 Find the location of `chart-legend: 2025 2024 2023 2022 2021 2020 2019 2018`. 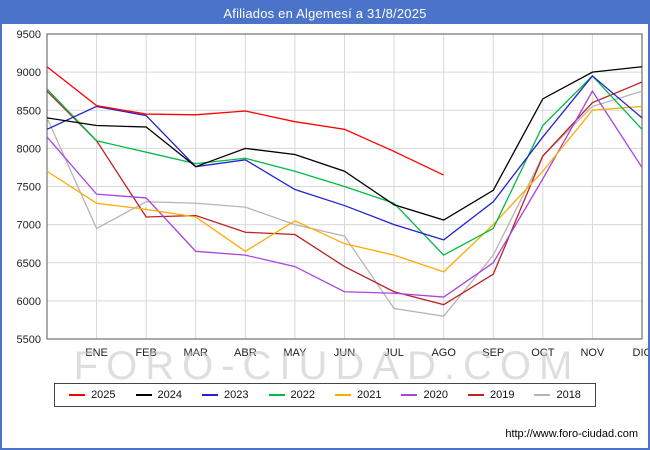

chart-legend: 2025 2024 2023 2022 2021 2020 2019 2018 is located at coordinates (325, 395).